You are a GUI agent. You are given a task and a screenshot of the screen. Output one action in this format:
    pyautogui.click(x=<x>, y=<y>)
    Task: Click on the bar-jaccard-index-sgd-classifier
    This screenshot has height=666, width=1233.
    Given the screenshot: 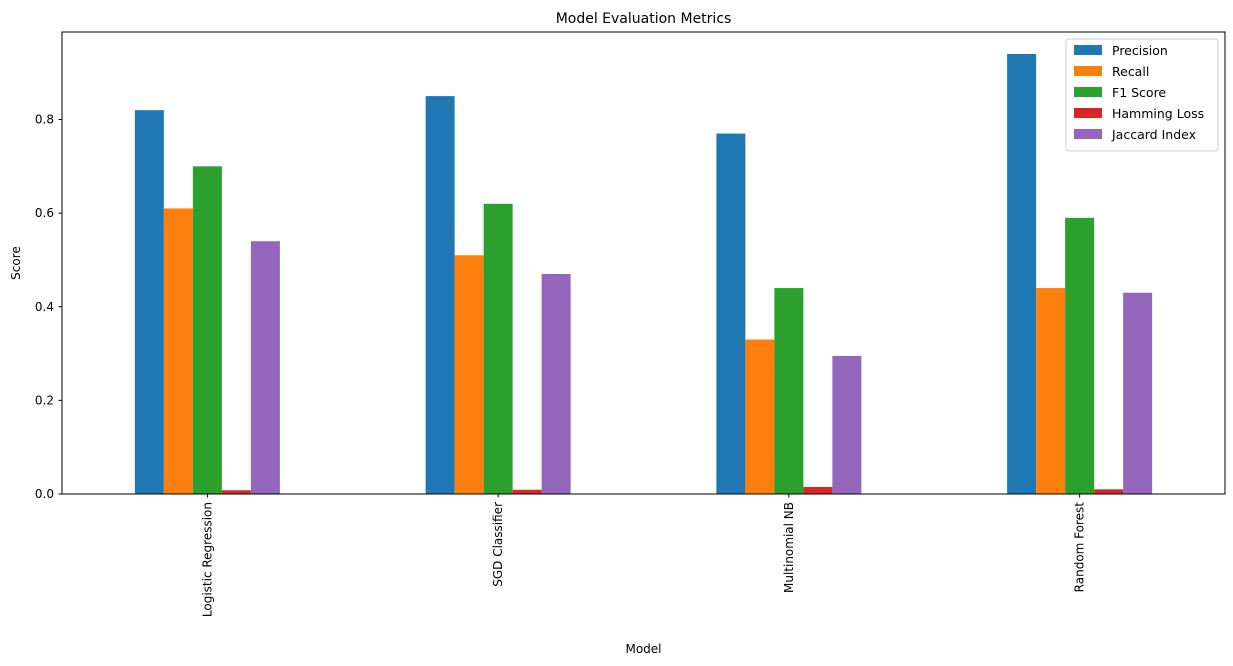 What is the action you would take?
    pyautogui.click(x=556, y=384)
    